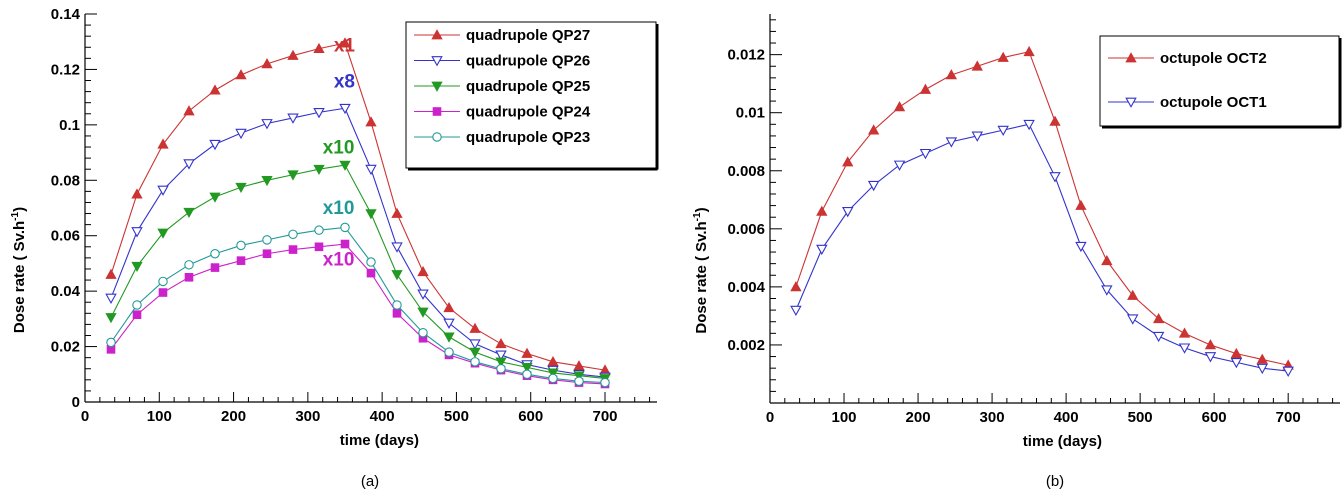  I want to click on x-tick-label: 100, so click(159, 416).